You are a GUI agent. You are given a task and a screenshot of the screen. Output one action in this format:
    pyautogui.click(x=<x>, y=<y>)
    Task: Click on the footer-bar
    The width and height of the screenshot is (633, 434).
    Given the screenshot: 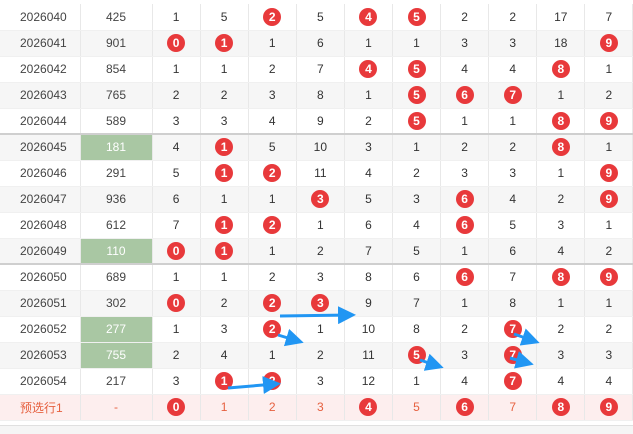 What is the action you would take?
    pyautogui.click(x=316, y=429)
    